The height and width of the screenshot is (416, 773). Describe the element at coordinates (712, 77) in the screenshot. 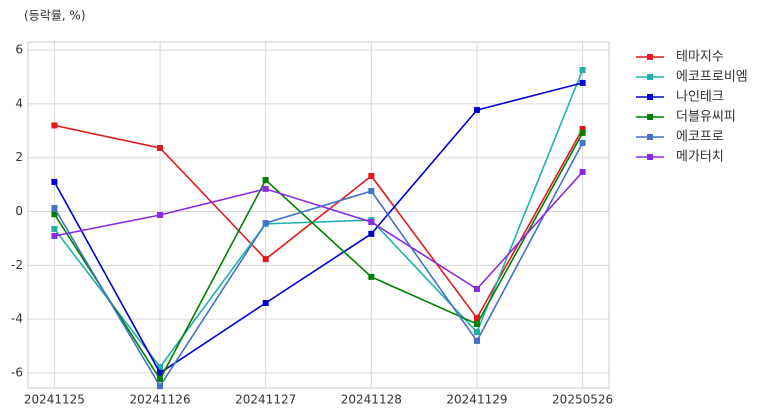

I see `legend-label: 에코프로비엠` at that location.